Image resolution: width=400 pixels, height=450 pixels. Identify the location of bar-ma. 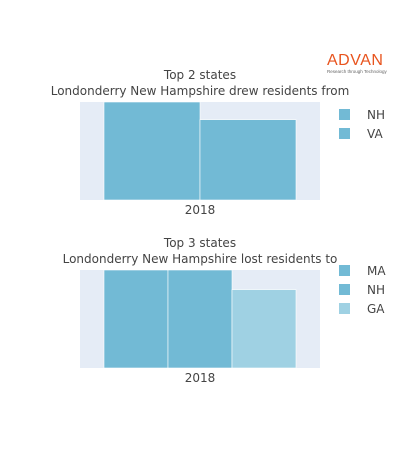
(136, 319).